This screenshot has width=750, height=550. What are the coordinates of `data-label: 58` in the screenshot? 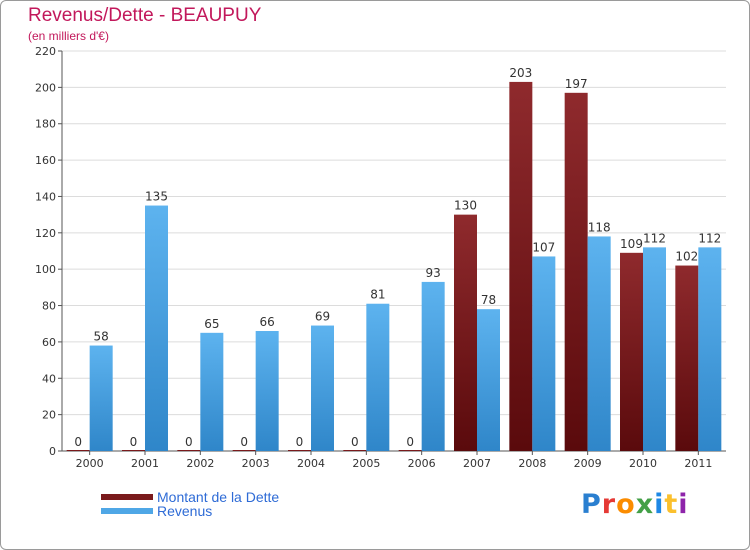 It's located at (101, 337).